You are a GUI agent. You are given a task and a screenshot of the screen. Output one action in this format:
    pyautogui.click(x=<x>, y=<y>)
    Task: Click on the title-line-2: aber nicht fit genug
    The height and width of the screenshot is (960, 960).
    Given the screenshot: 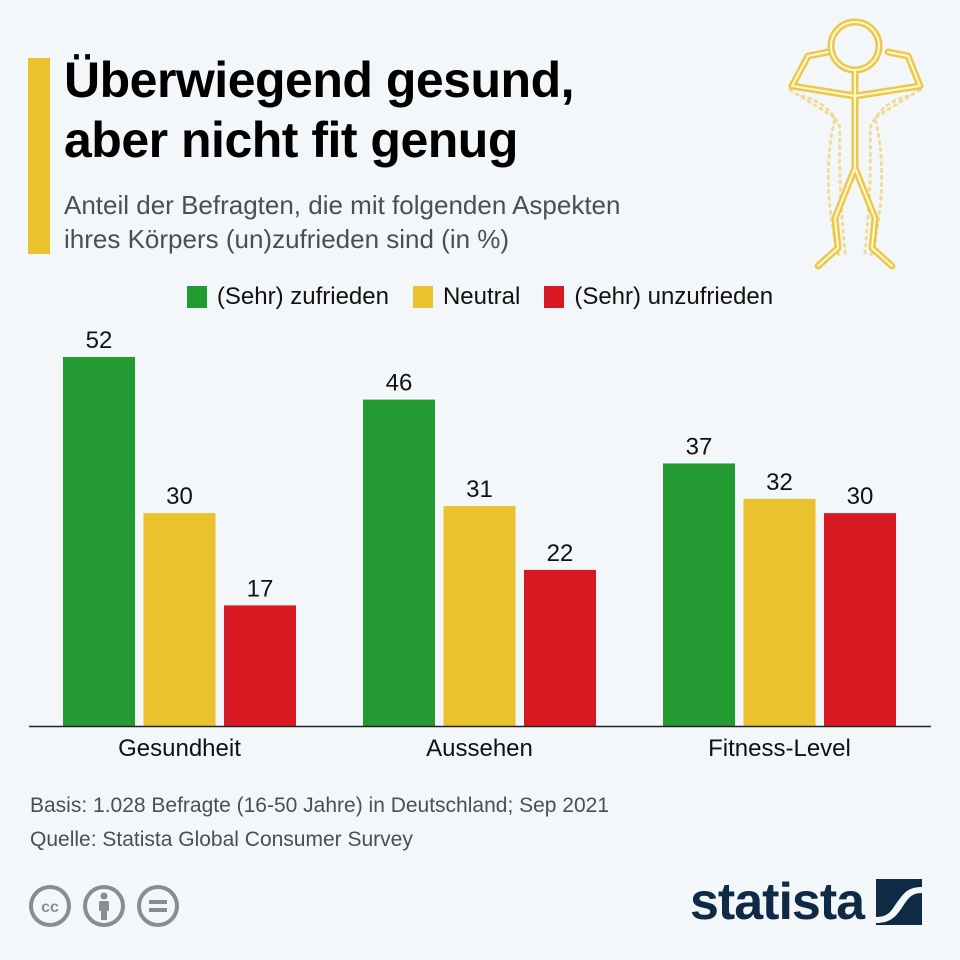 What is the action you would take?
    pyautogui.click(x=291, y=140)
    